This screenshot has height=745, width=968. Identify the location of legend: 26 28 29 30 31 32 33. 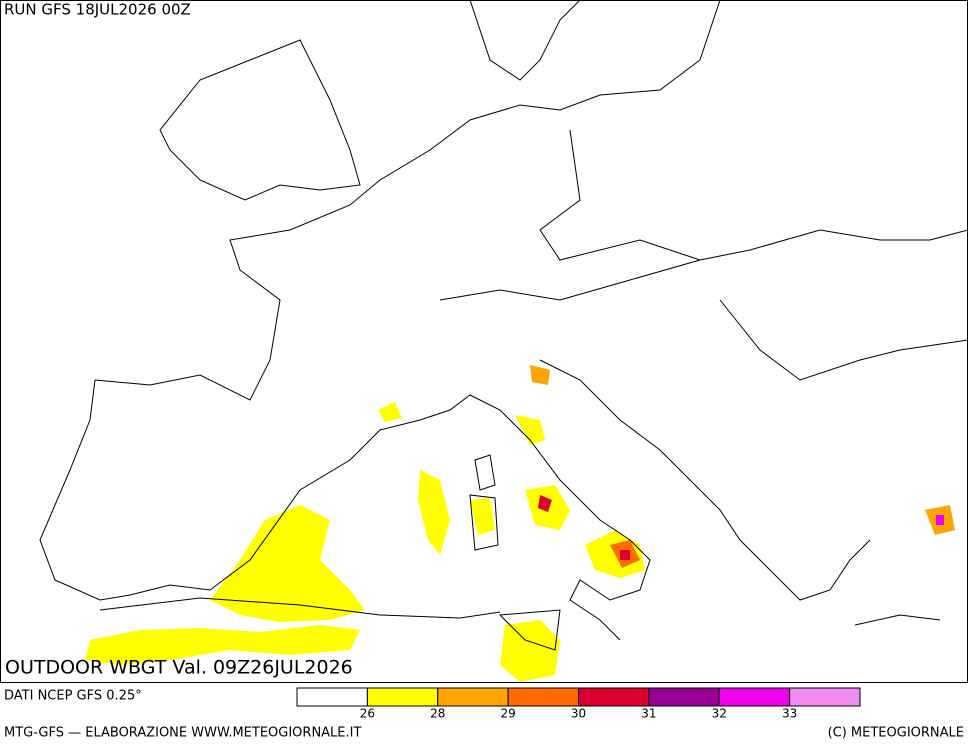
(578, 704).